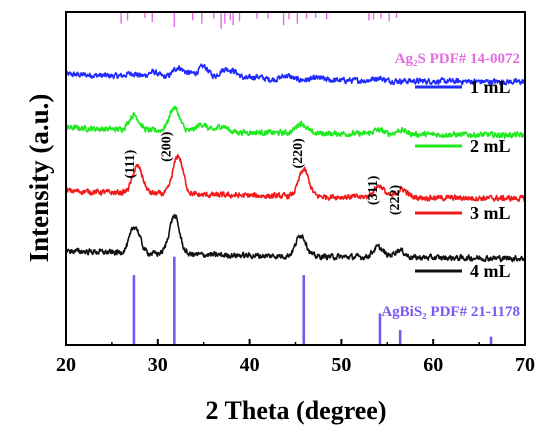 This screenshot has width=550, height=437. I want to click on reference-label: AgBiS₂ PDF# 21-1178, so click(450, 312).